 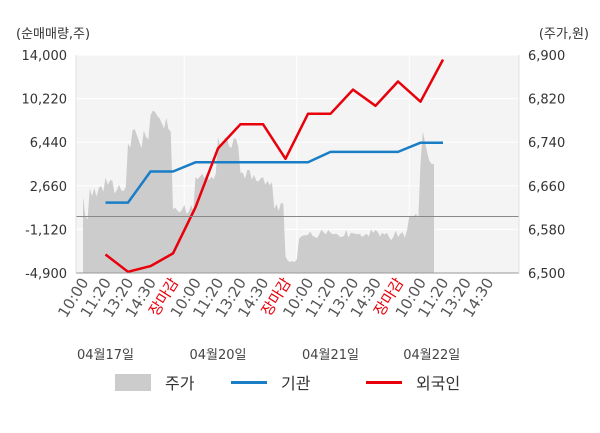 I want to click on right-axis-title: (주가,원), so click(x=564, y=34).